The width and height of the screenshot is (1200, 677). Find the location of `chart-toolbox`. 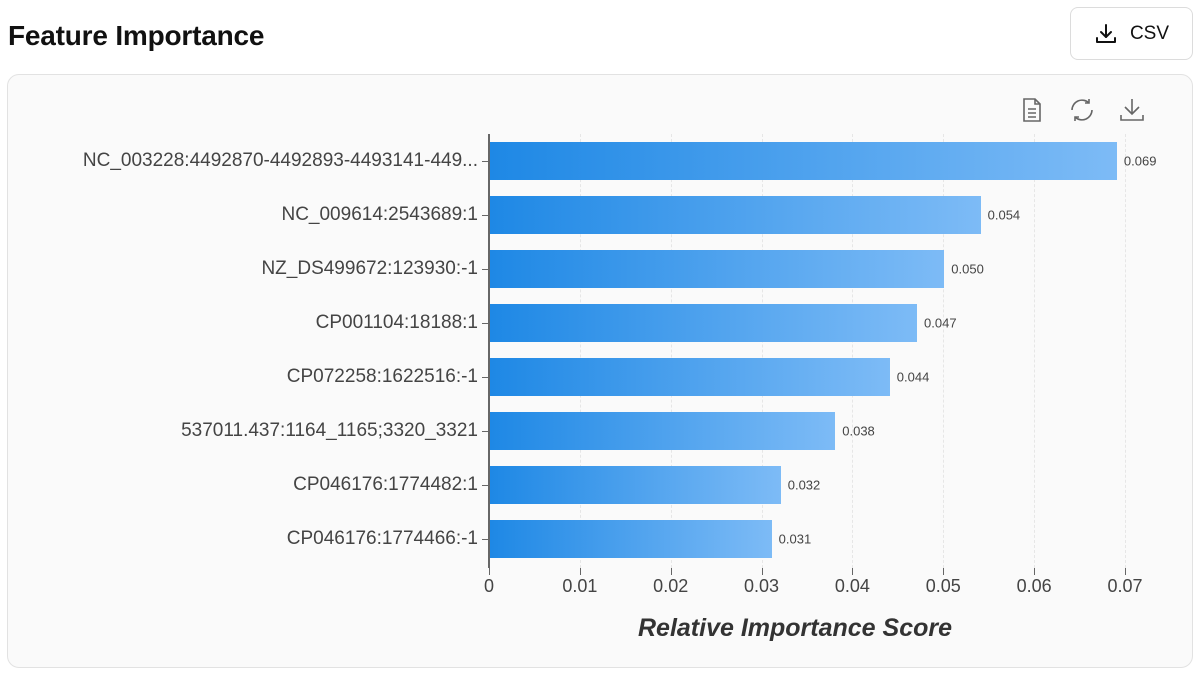

chart-toolbox is located at coordinates (1082, 110).